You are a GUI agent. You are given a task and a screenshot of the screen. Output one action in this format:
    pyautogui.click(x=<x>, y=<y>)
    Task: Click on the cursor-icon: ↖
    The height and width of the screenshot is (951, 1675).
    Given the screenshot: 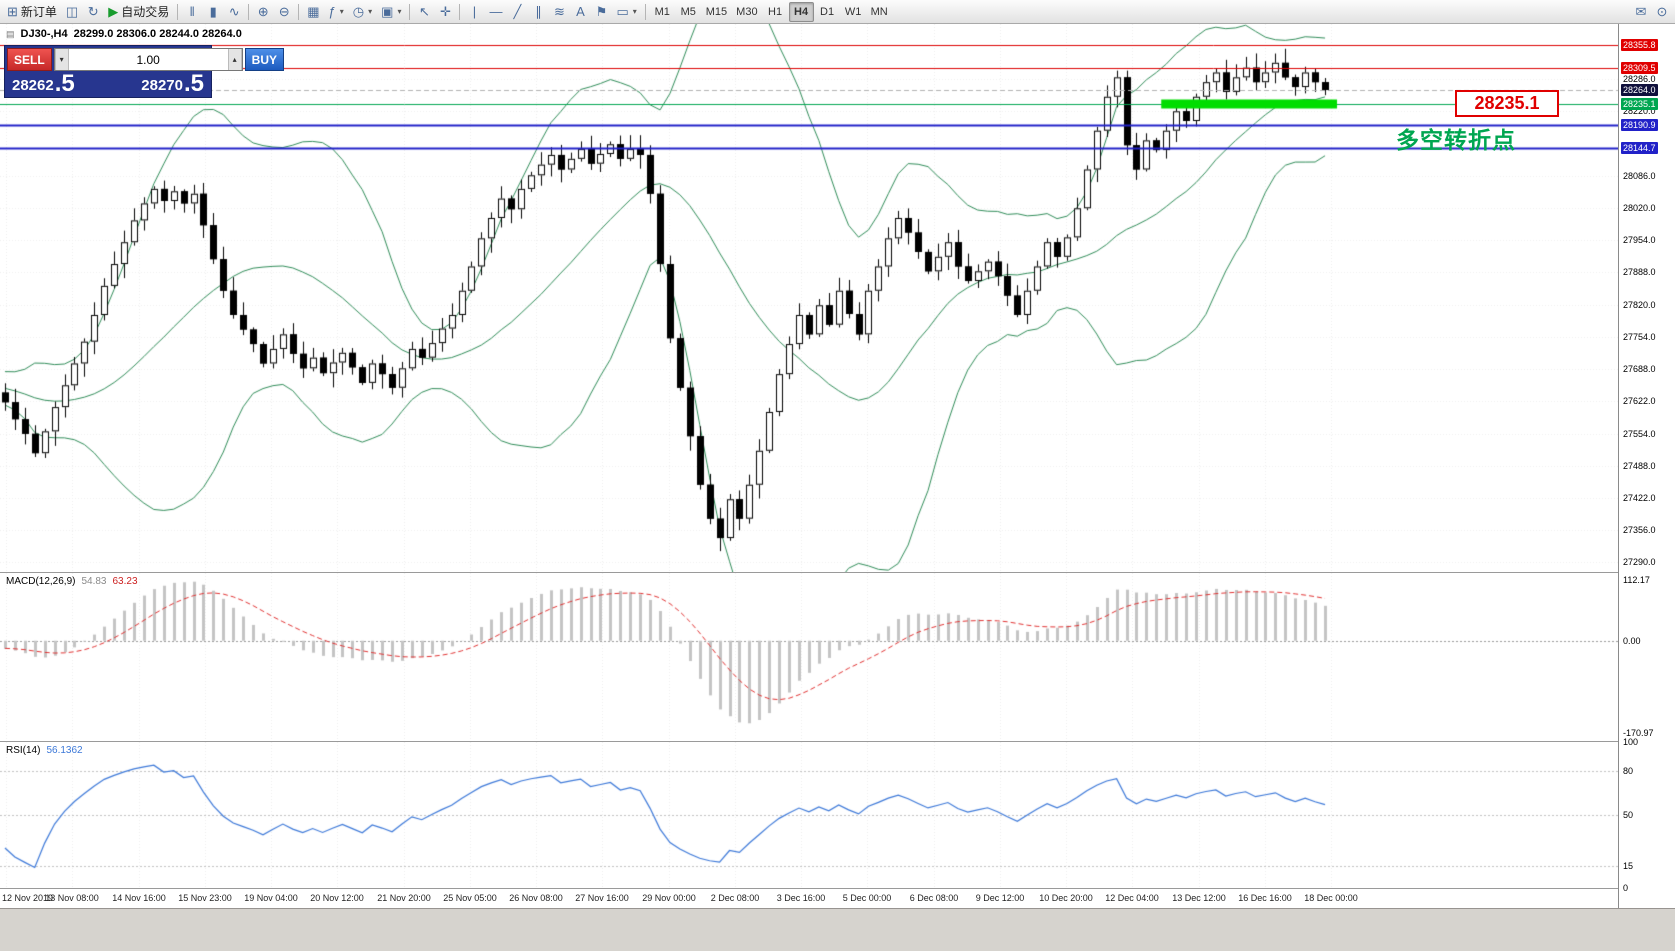 What is the action you would take?
    pyautogui.click(x=424, y=12)
    